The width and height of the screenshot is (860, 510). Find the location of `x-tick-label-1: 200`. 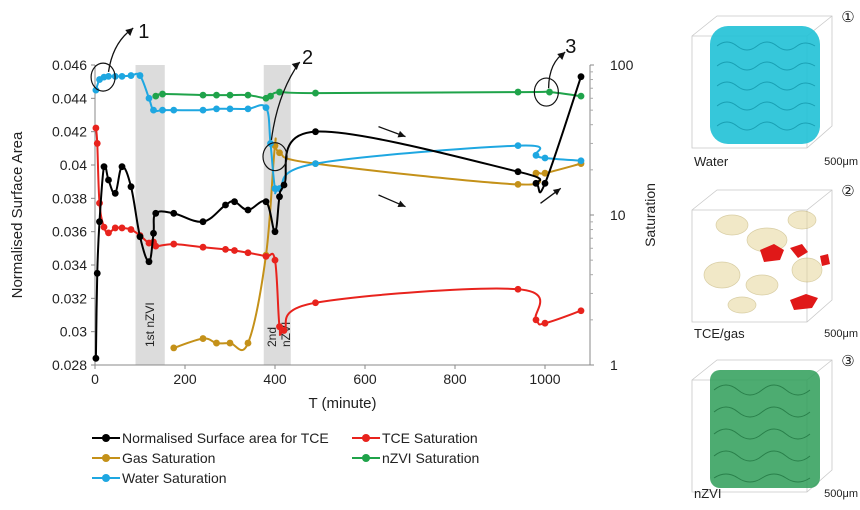

x-tick-label-1: 200 is located at coordinates (185, 379).